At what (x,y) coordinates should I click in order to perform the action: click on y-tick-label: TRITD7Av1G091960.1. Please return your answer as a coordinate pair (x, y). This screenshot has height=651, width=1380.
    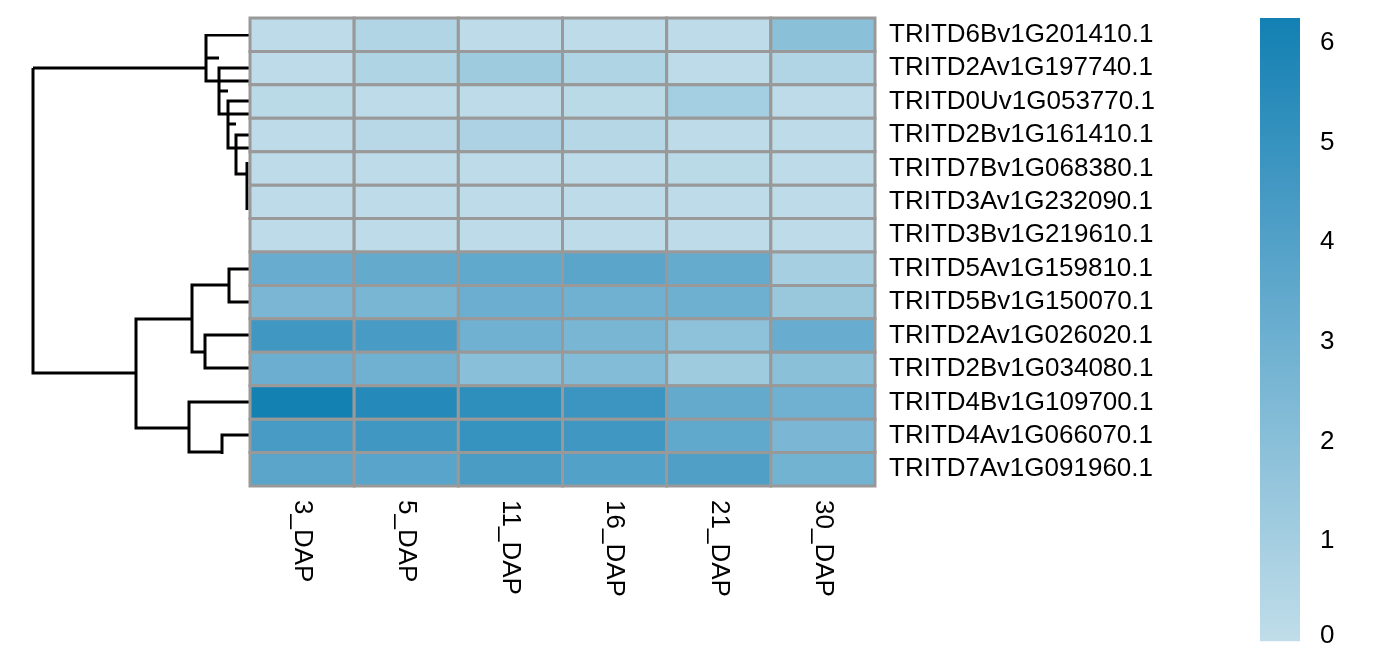
    Looking at the image, I should click on (1021, 467).